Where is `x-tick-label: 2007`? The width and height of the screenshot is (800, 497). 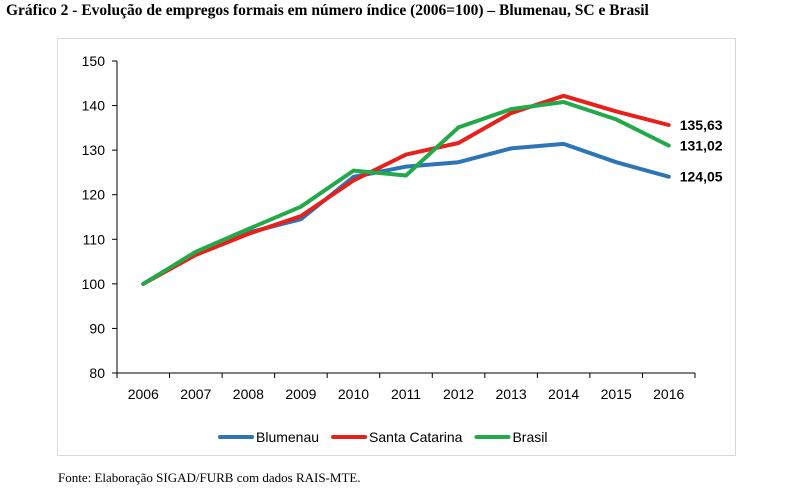 x-tick-label: 2007 is located at coordinates (195, 394).